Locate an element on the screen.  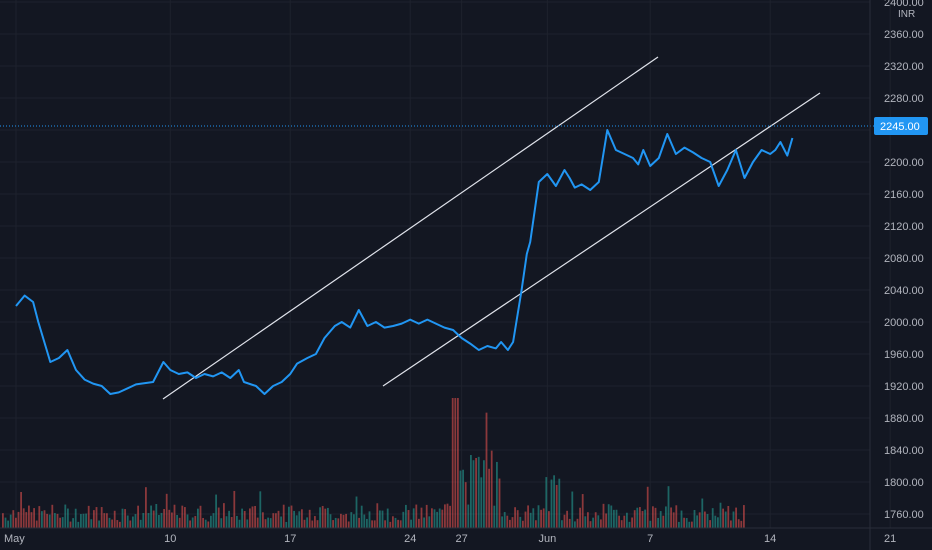
y-tick-label: 2320.00 is located at coordinates (904, 67).